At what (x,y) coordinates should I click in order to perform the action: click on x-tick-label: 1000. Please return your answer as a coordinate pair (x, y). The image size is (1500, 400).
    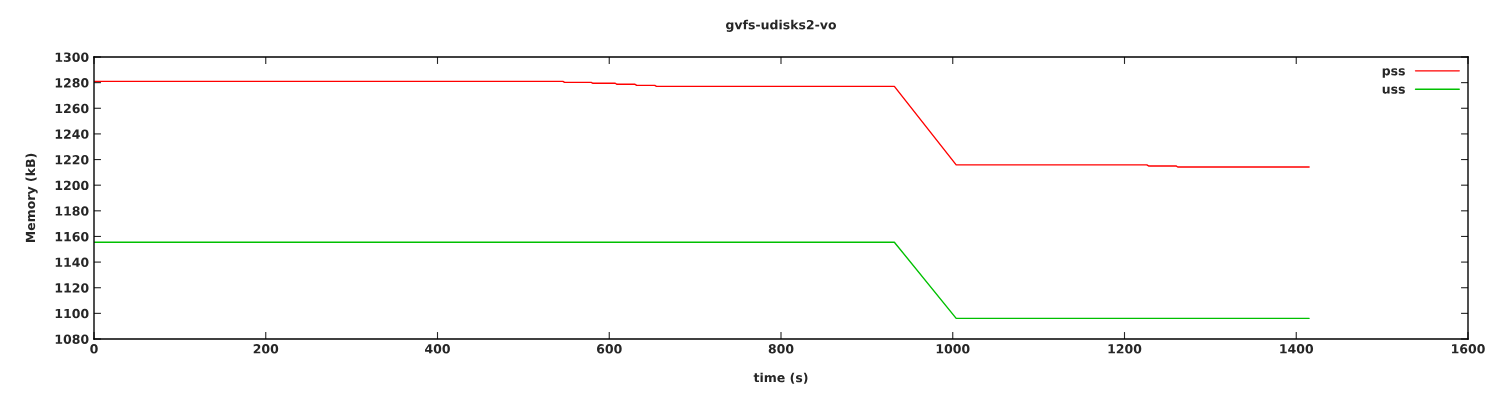
    Looking at the image, I should click on (953, 349).